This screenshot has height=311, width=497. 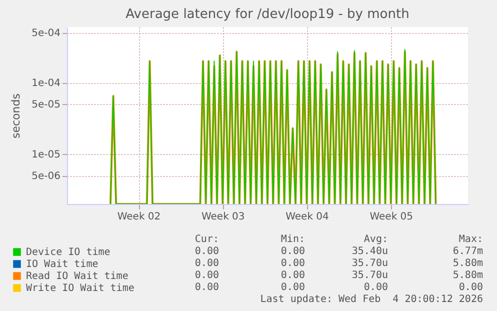 What do you see at coordinates (62, 264) in the screenshot?
I see `legend-label: IO Wait time` at bounding box center [62, 264].